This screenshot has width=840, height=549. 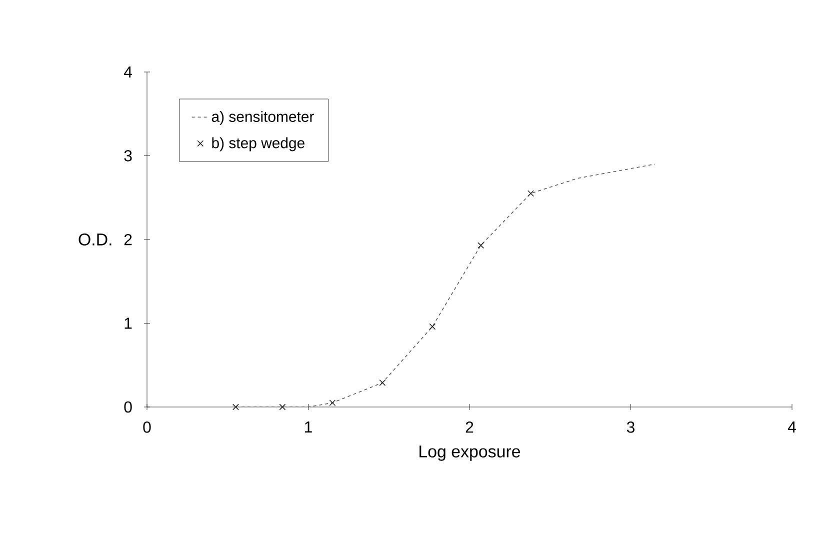 What do you see at coordinates (128, 323) in the screenshot?
I see `y-tick-label: 1` at bounding box center [128, 323].